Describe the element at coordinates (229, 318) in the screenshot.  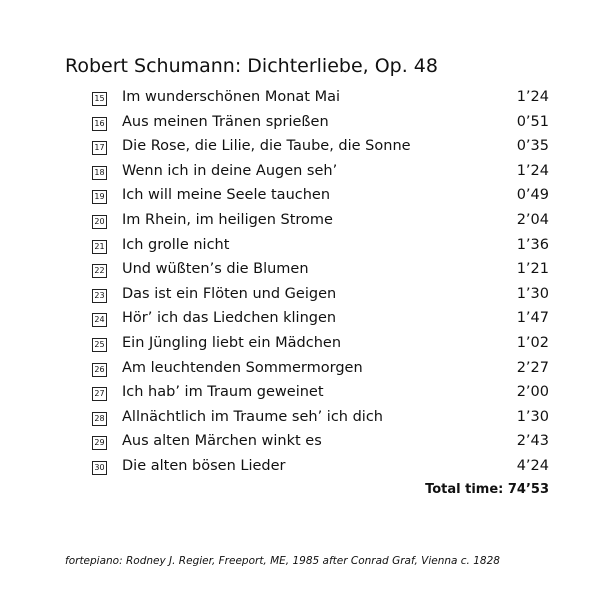
I see `track-title: Hör’ ich das Liedchen klingen` at that location.